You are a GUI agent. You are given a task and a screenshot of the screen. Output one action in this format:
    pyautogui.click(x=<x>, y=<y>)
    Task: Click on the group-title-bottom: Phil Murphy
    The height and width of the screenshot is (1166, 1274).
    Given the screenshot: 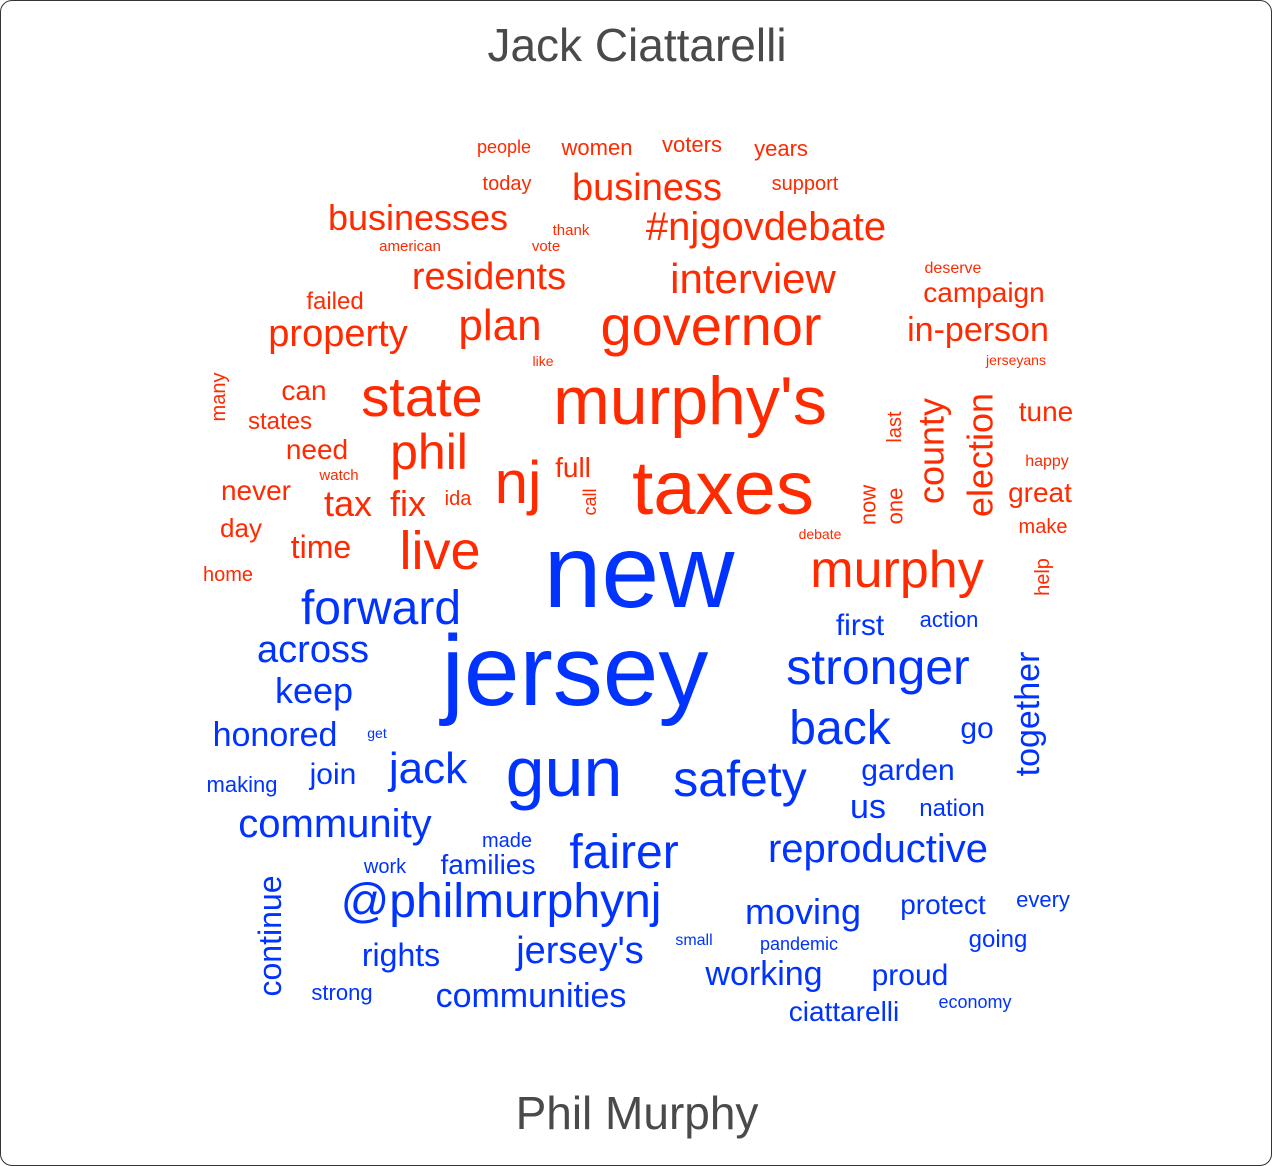 What is the action you would take?
    pyautogui.click(x=637, y=1113)
    